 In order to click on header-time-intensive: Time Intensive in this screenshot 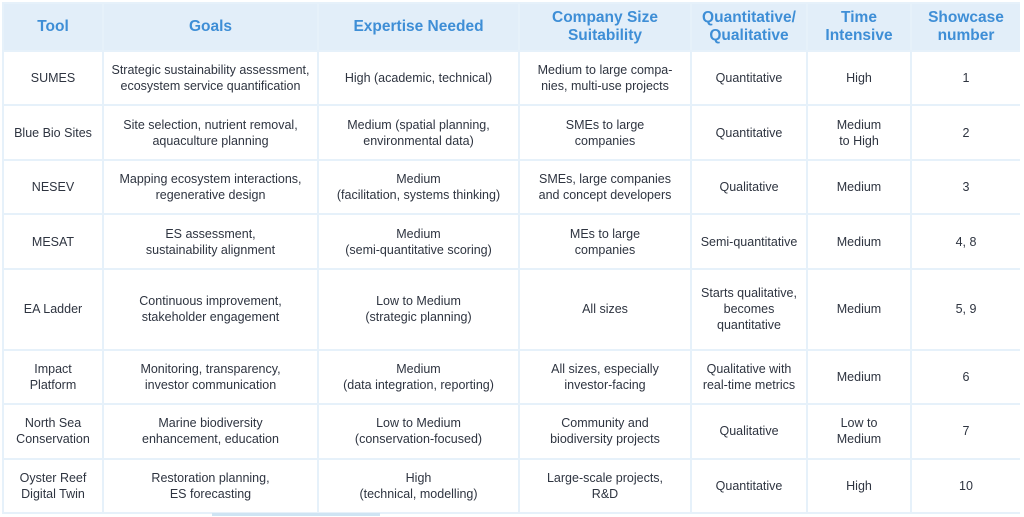, I will do `click(859, 27)`.